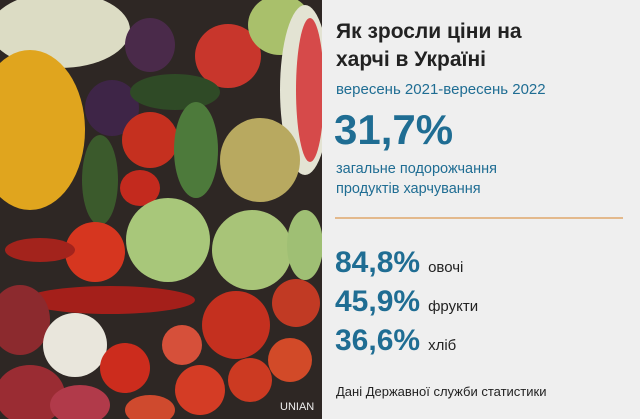 Image resolution: width=640 pixels, height=419 pixels. Describe the element at coordinates (297, 407) in the screenshot. I see `watermark: UNIAN` at that location.